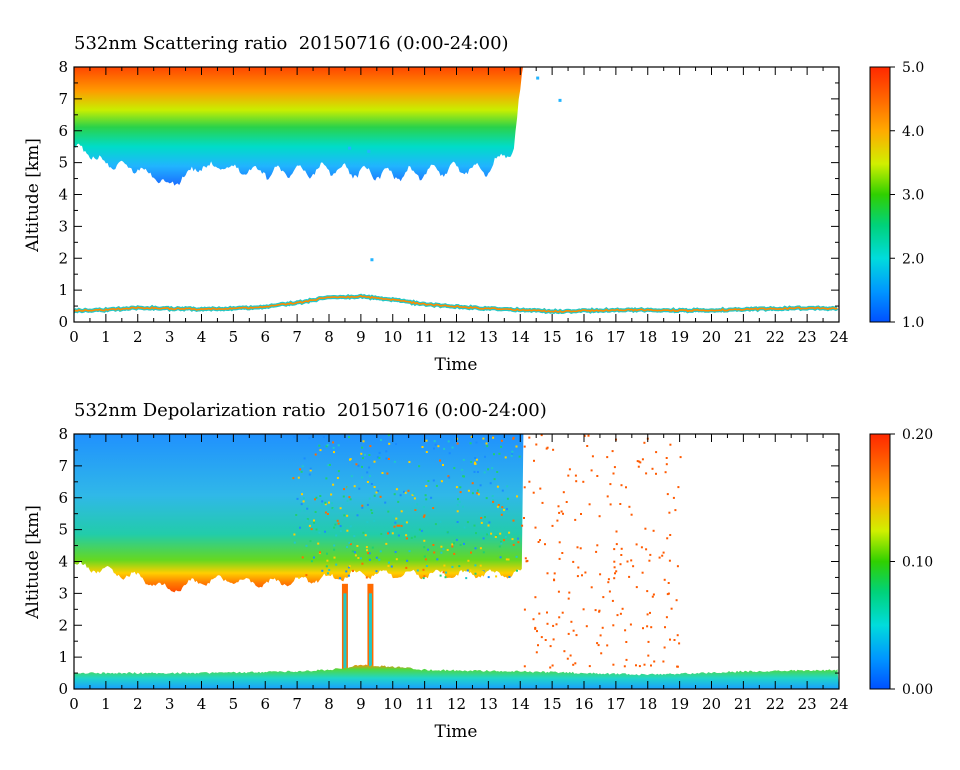 Image resolution: width=960 pixels, height=770 pixels. What do you see at coordinates (743, 337) in the screenshot?
I see `x-tick-label: 21` at bounding box center [743, 337].